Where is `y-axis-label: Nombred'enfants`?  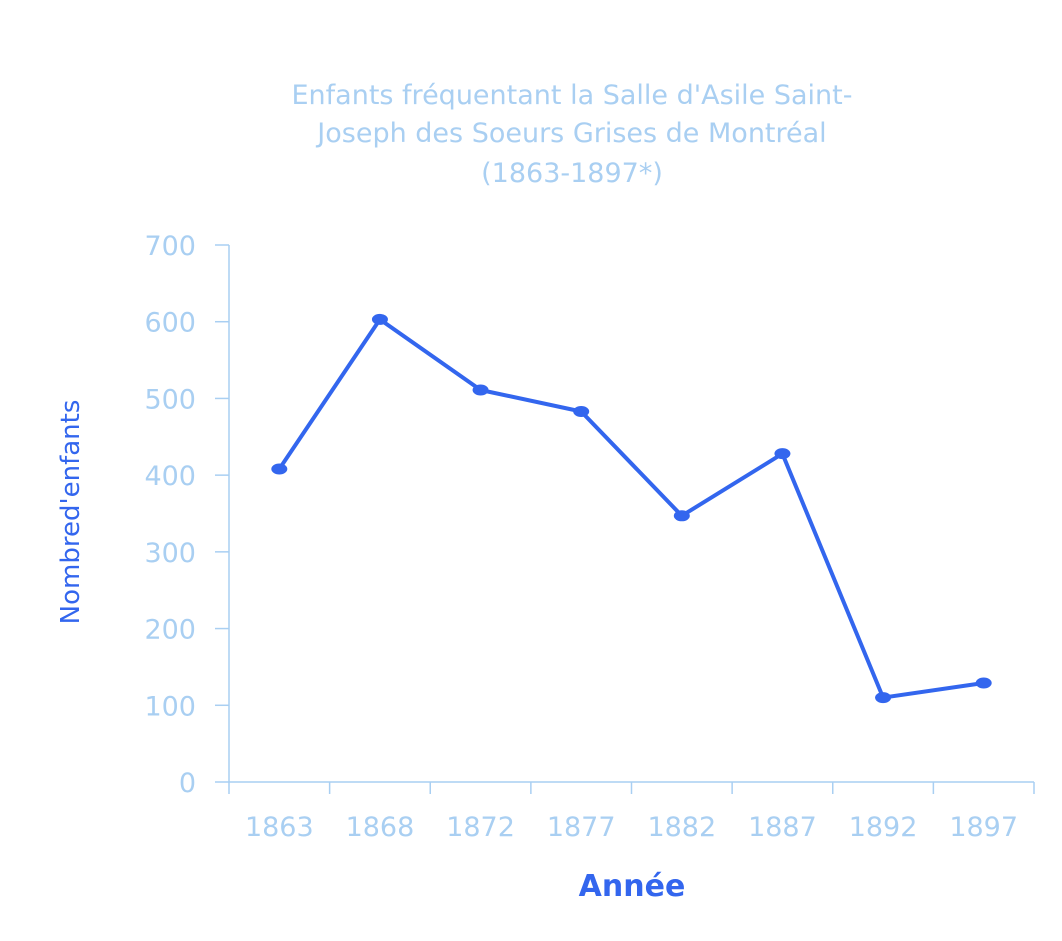
y-axis-label: Nombred'enfants is located at coordinates (71, 512).